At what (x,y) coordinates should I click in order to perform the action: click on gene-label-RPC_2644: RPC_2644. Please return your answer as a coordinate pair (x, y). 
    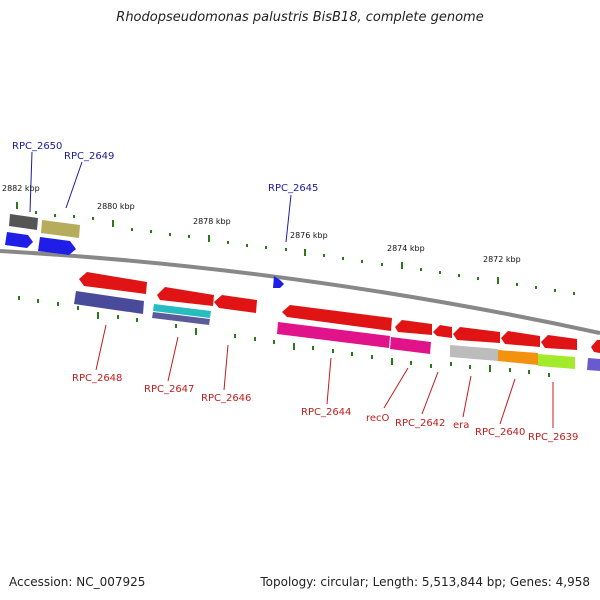
    Looking at the image, I should click on (326, 412).